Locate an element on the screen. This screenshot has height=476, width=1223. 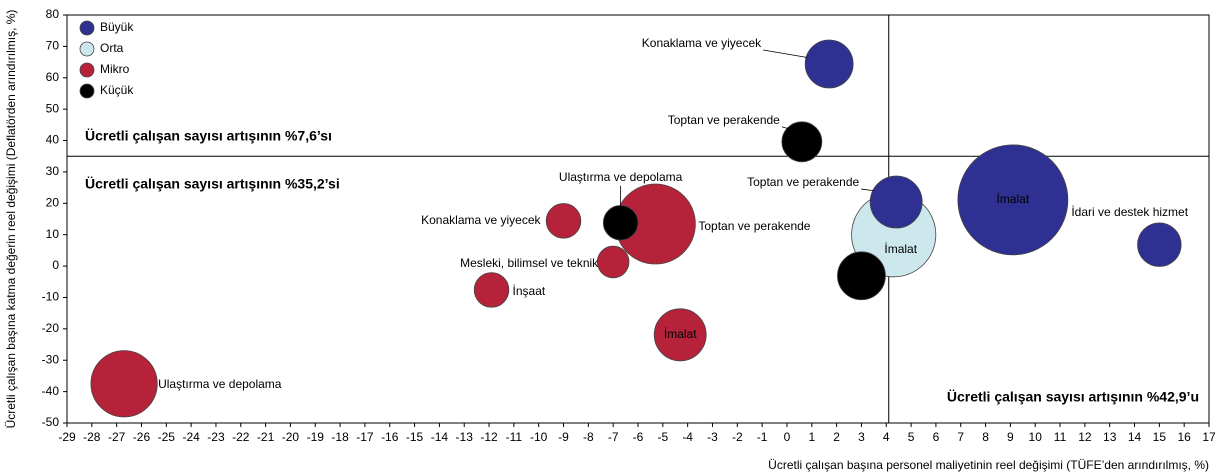
x-tick-label: -1 is located at coordinates (762, 437).